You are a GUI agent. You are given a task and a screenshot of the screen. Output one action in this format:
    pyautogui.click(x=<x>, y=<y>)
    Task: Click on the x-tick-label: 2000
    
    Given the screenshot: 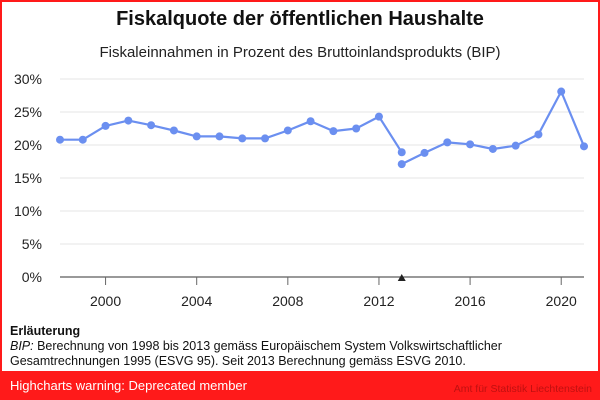 What is the action you would take?
    pyautogui.click(x=105, y=301)
    